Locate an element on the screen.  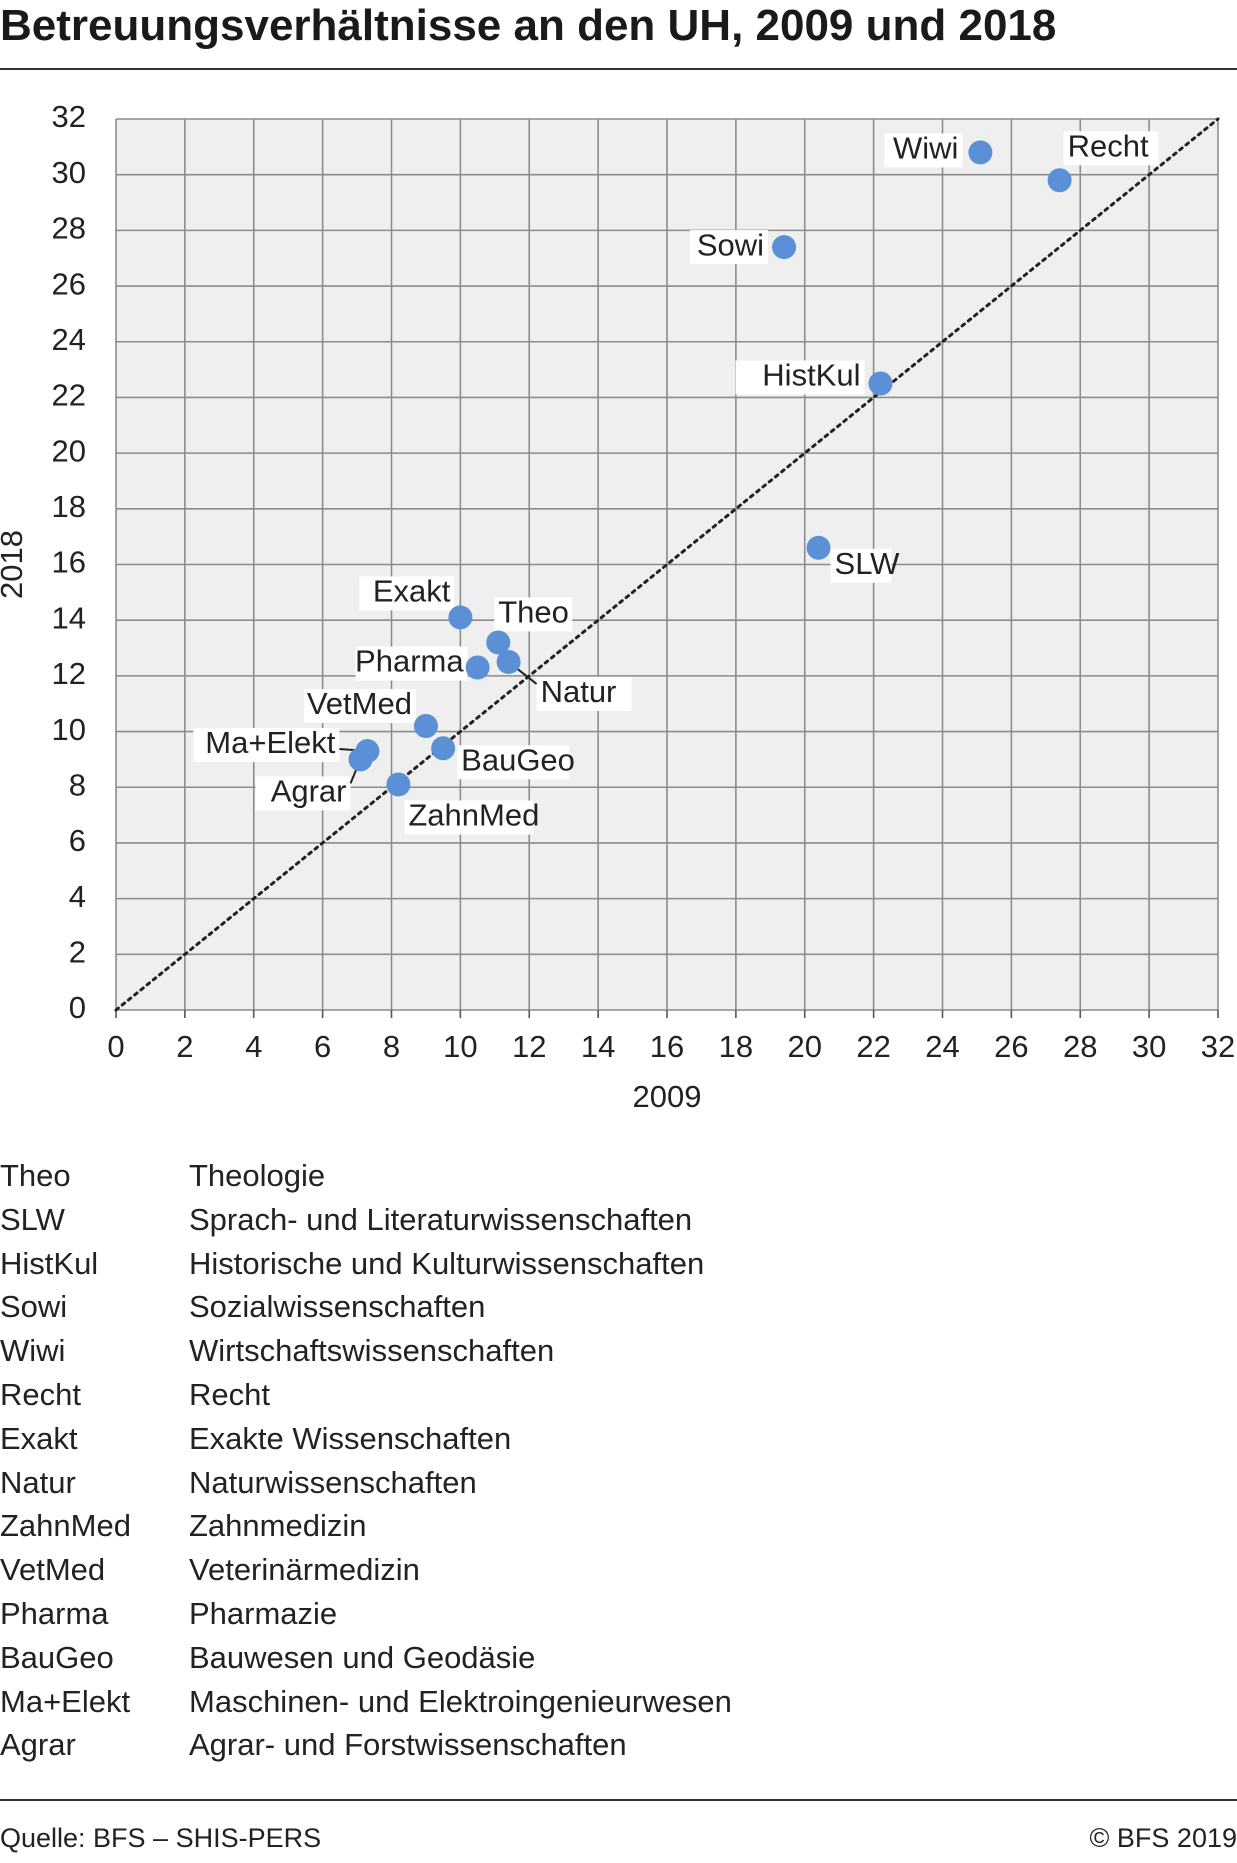
point-label-agrar: Agrar is located at coordinates (309, 791).